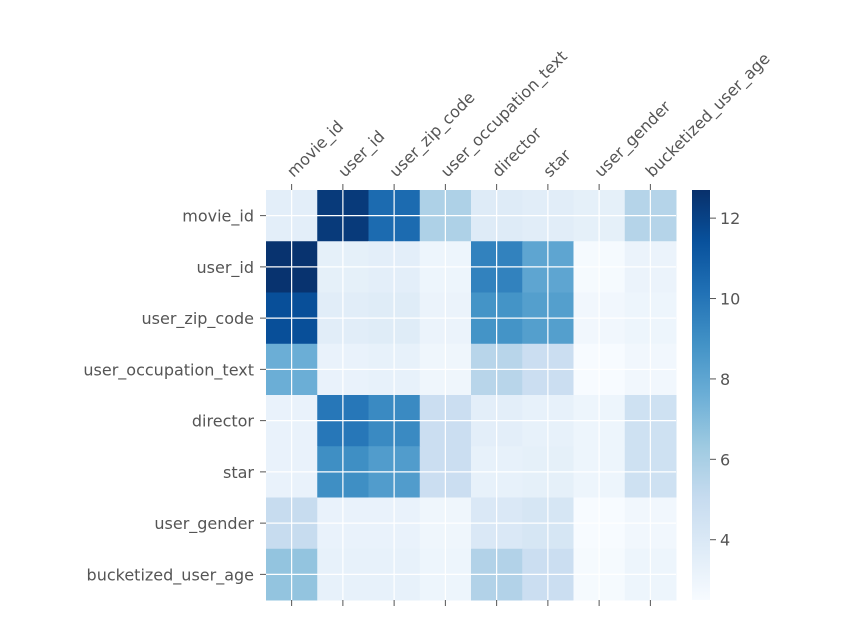  I want to click on colorbar-tick-label: 12, so click(730, 218).